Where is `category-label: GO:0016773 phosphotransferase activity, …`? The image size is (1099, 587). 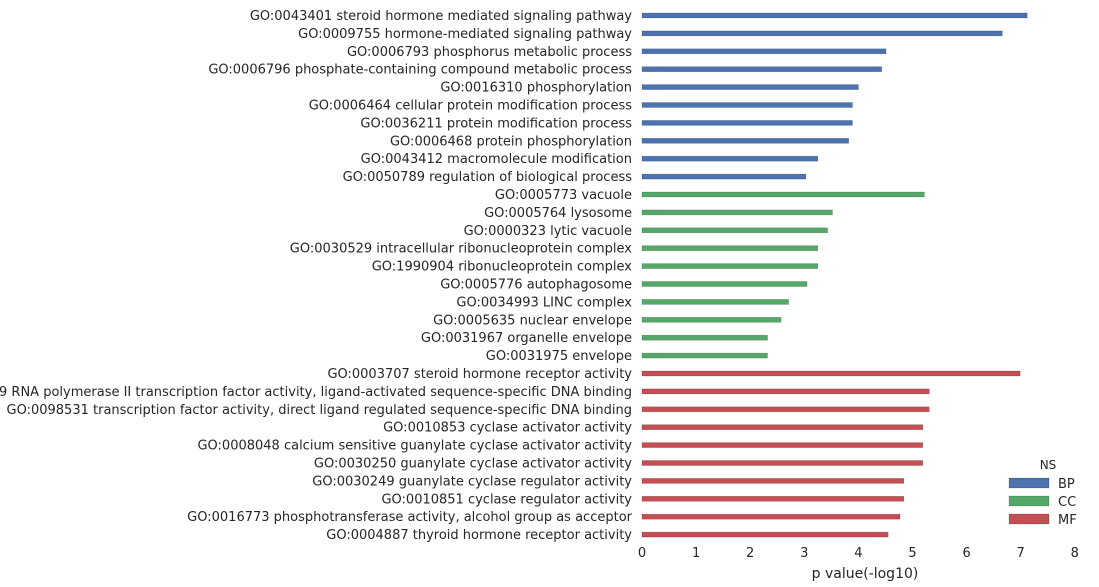
category-label: GO:0016773 phosphotransferase activity, … is located at coordinates (409, 517).